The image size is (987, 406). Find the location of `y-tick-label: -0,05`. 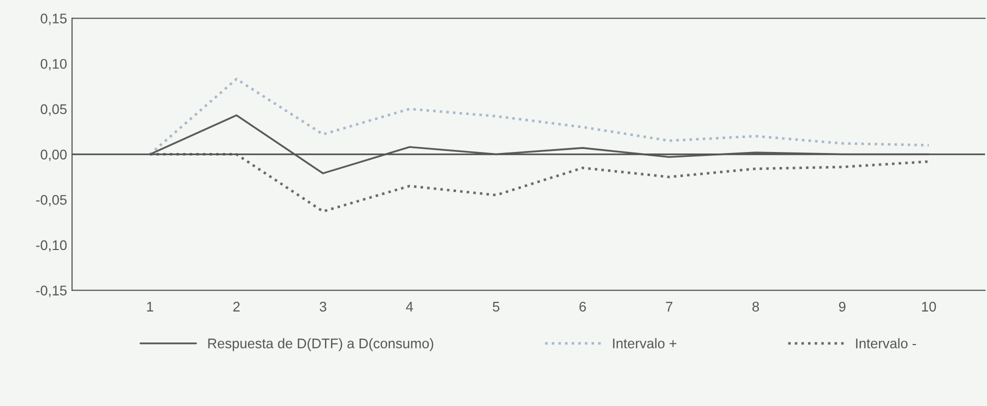

y-tick-label: -0,05 is located at coordinates (51, 200).